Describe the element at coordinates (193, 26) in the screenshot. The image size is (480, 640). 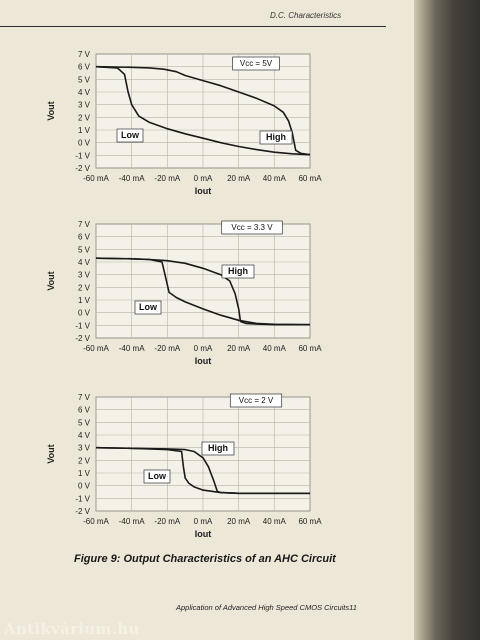
I see `header-rule` at that location.